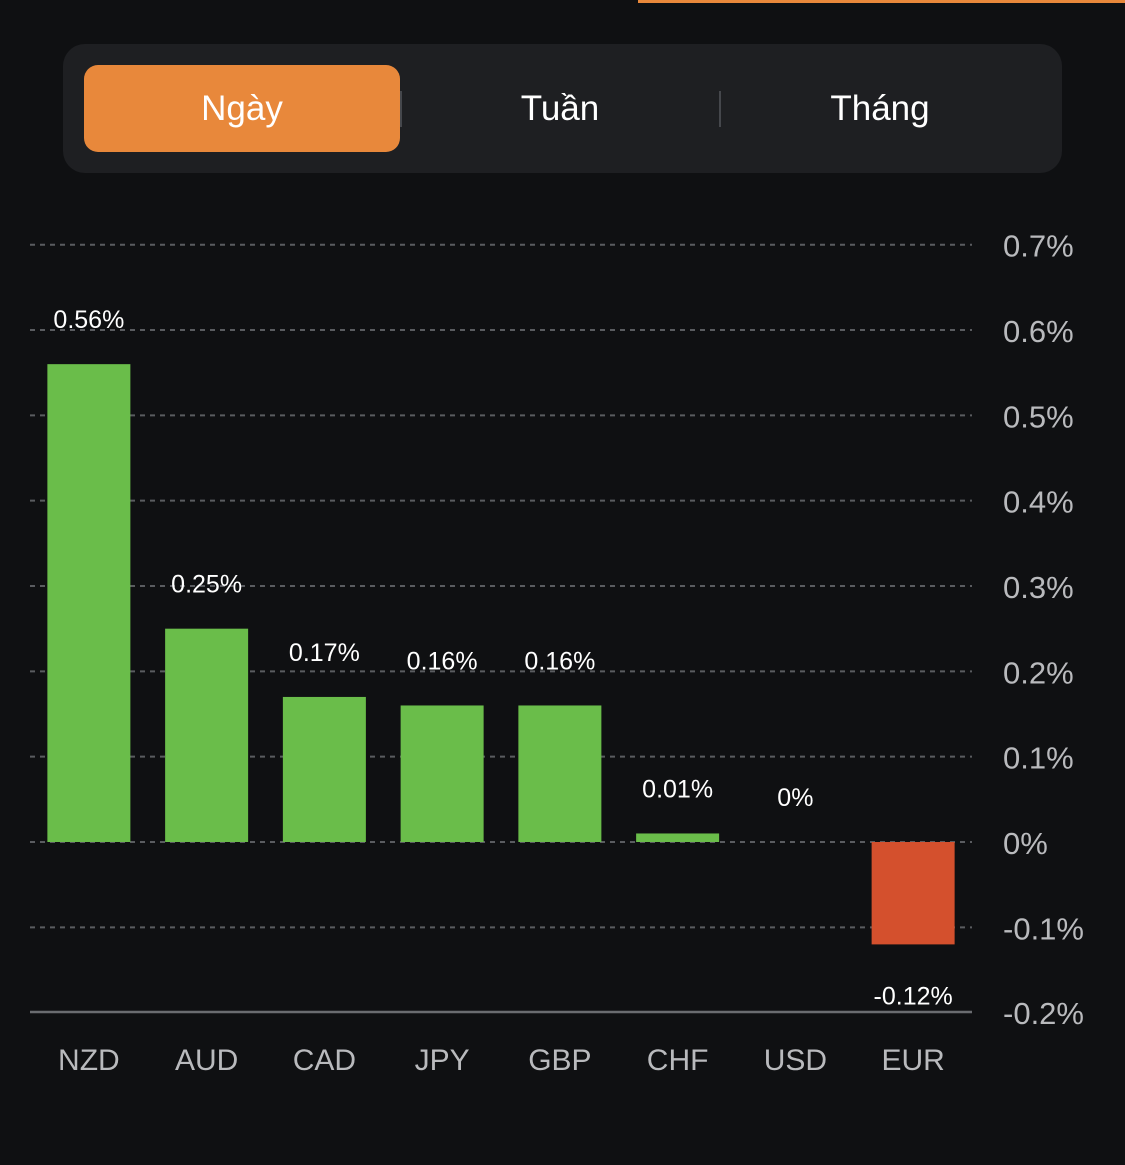  Describe the element at coordinates (1038, 502) in the screenshot. I see `y-tick-label: 0.4%` at that location.